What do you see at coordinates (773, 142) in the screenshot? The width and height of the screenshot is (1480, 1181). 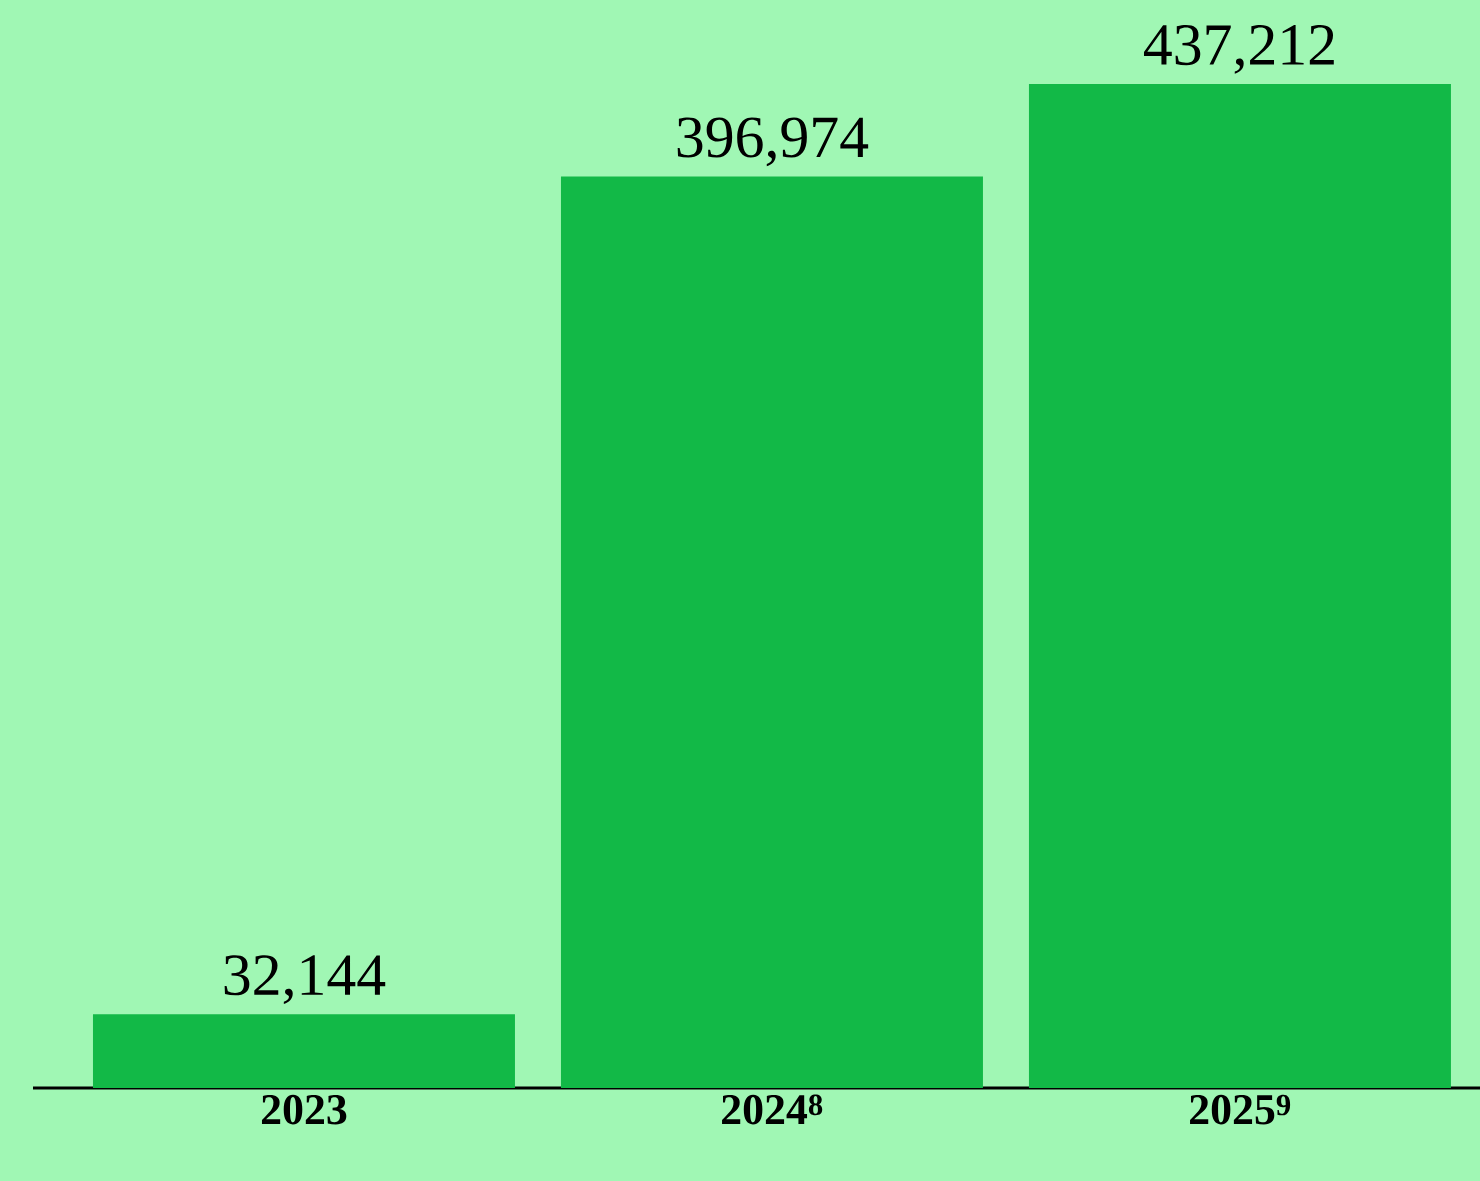 I see `data-label: 396,974` at bounding box center [773, 142].